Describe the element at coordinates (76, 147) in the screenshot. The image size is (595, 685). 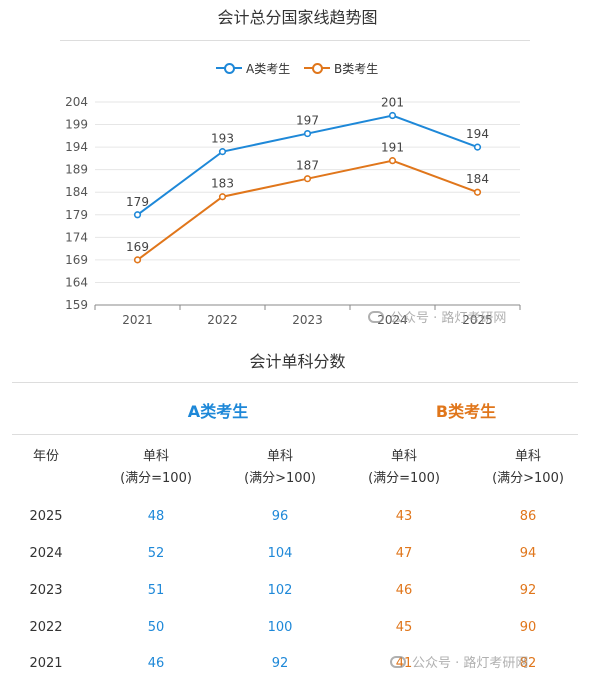
I see `y-tick-label: 194` at that location.